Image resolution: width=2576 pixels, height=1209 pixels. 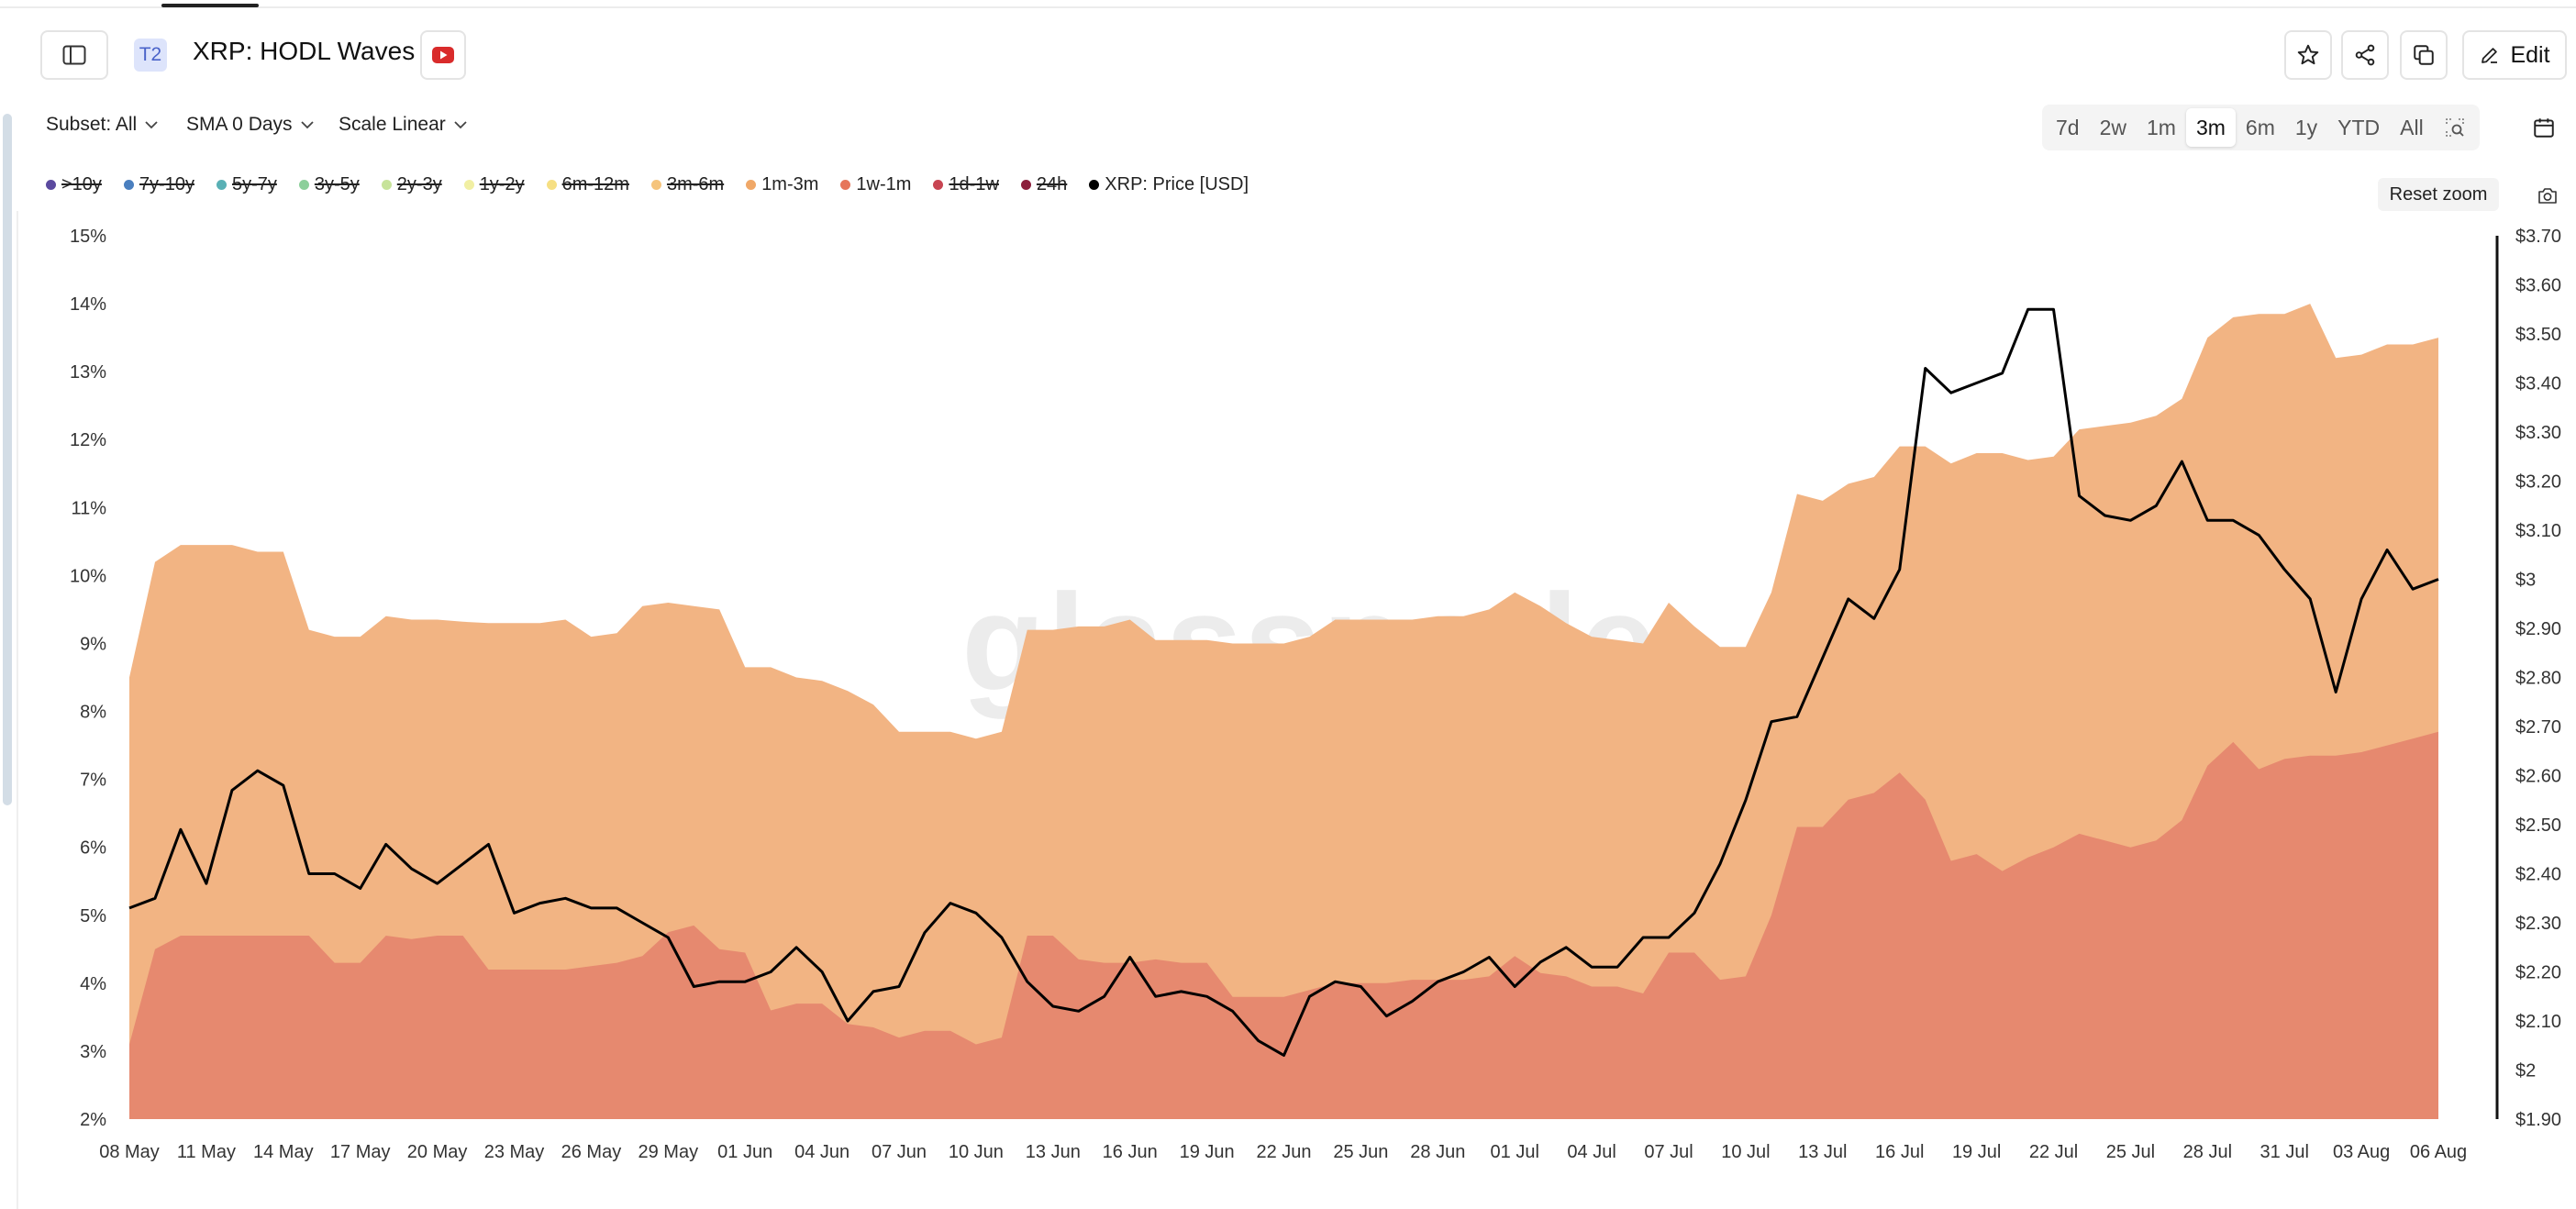 What do you see at coordinates (782, 185) in the screenshot?
I see `legend-item: 1m-3m` at bounding box center [782, 185].